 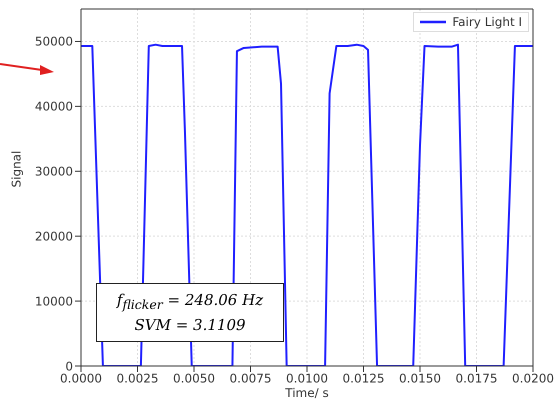 What do you see at coordinates (251, 379) in the screenshot?
I see `x-tick-label: 0.0075` at bounding box center [251, 379].